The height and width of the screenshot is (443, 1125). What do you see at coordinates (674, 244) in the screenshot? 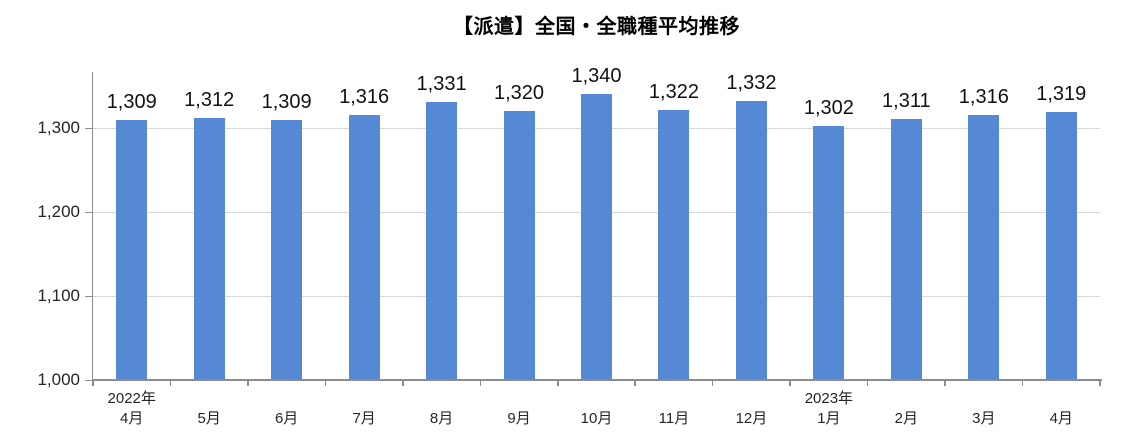
I see `bar-11月-7` at bounding box center [674, 244].